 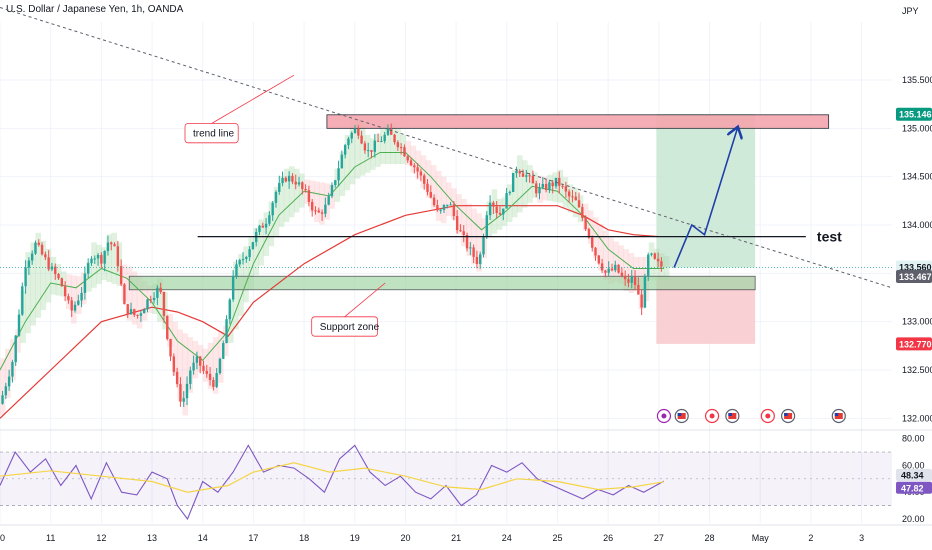 I want to click on price-tick-label: 135.500, so click(x=917, y=80).